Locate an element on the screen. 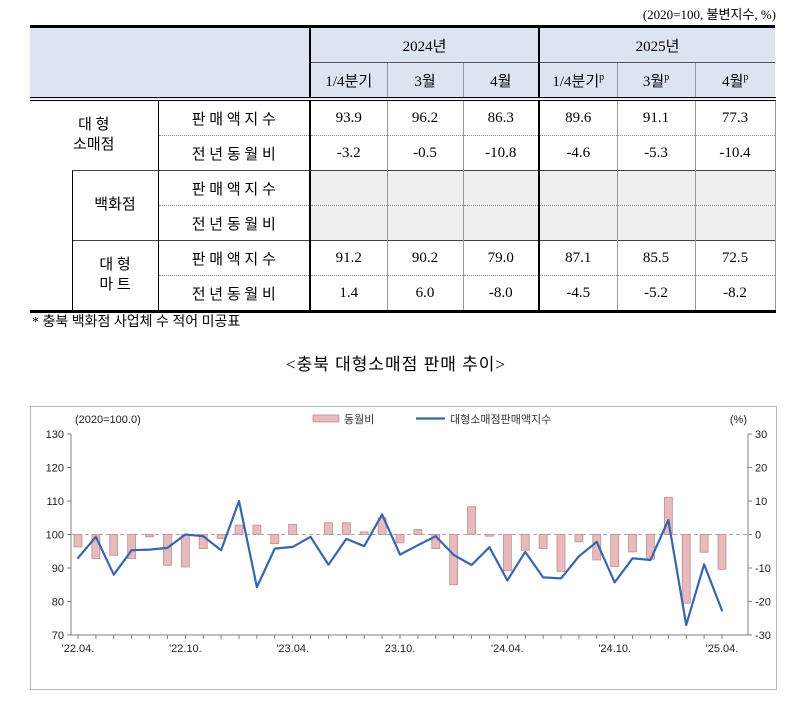  table-cell: -4.6 is located at coordinates (578, 153).